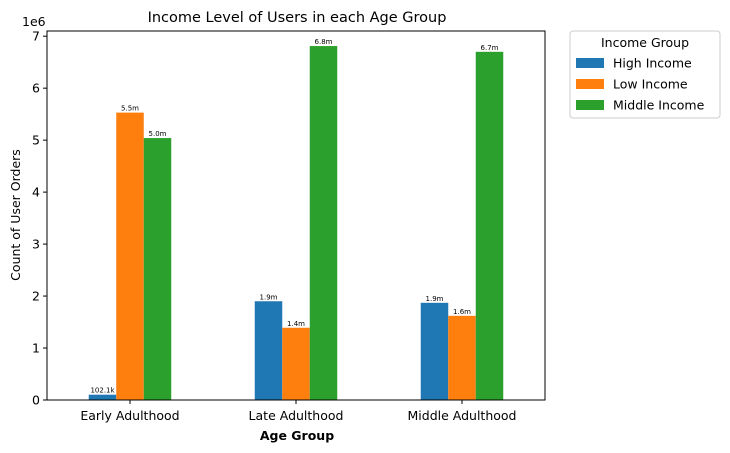 The width and height of the screenshot is (730, 453). Describe the element at coordinates (129, 415) in the screenshot. I see `x-tick-label: Early Adulthood` at that location.